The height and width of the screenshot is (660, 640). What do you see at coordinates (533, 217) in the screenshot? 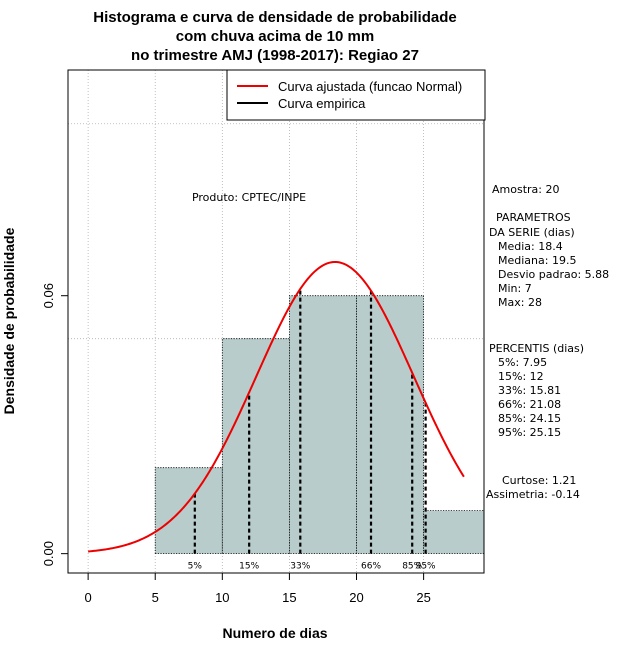
I see `params-title: PARAMETROS` at bounding box center [533, 217].